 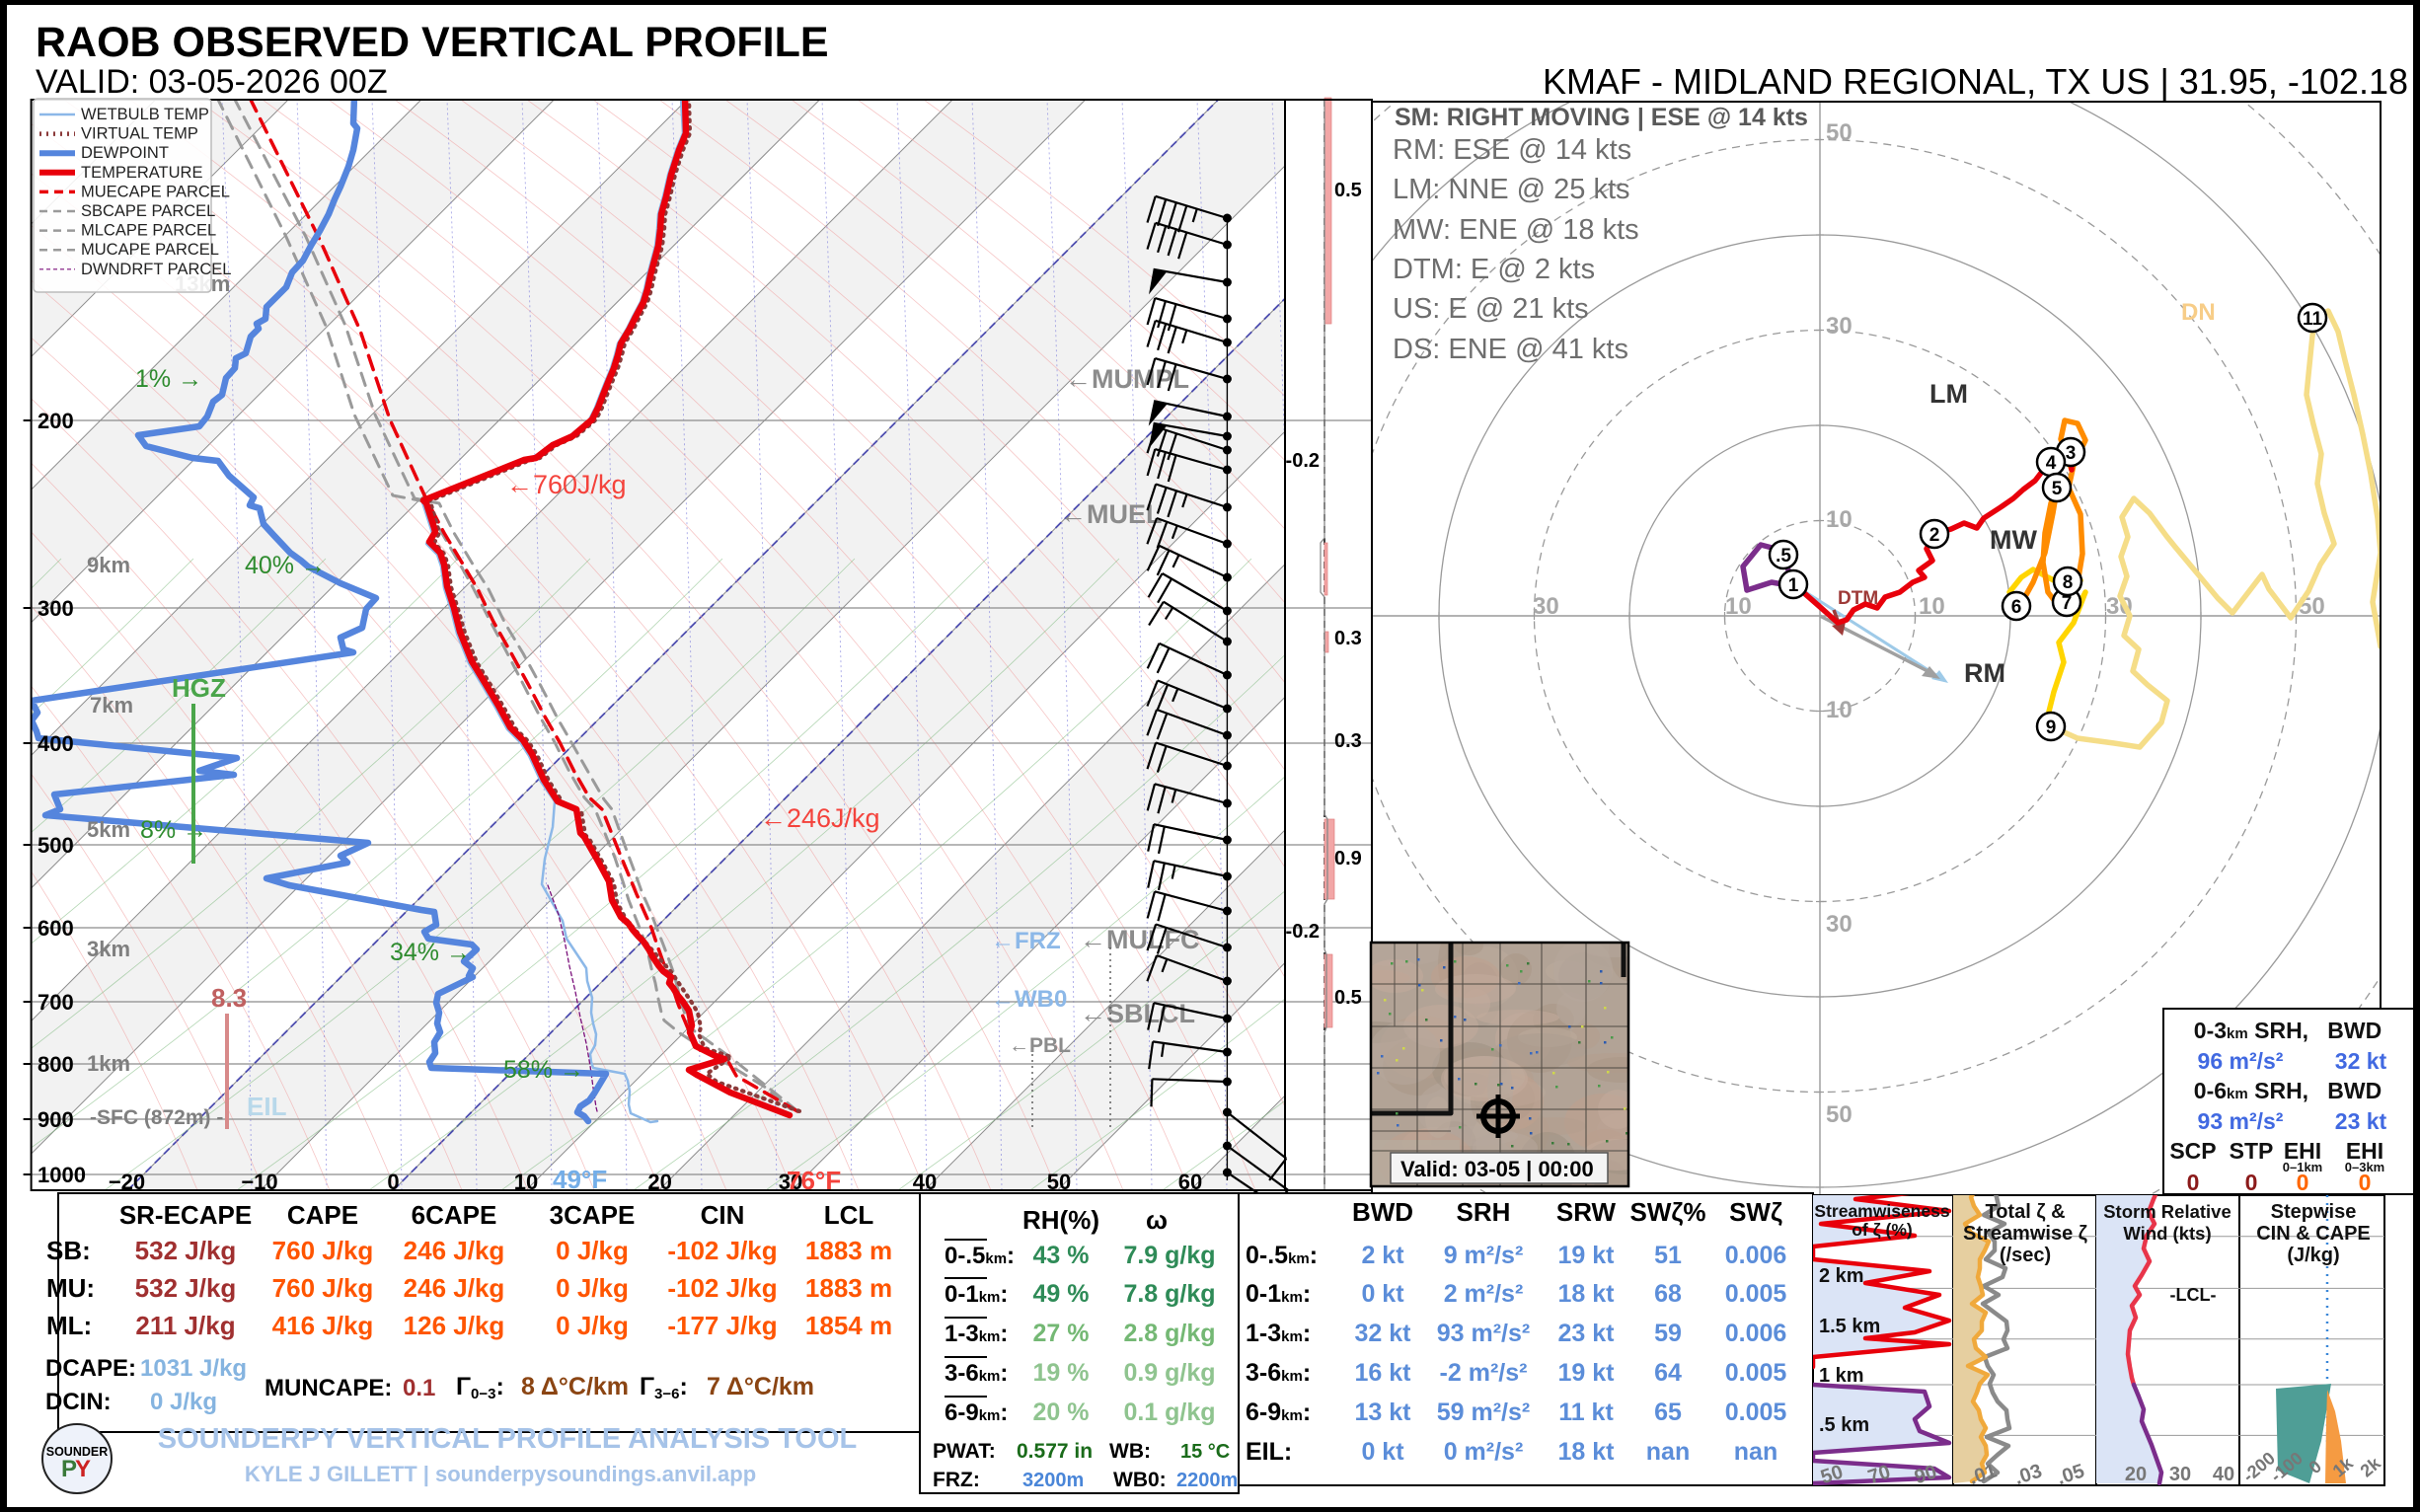 I want to click on svg-text: EIL:, so click(x=1269, y=1452).